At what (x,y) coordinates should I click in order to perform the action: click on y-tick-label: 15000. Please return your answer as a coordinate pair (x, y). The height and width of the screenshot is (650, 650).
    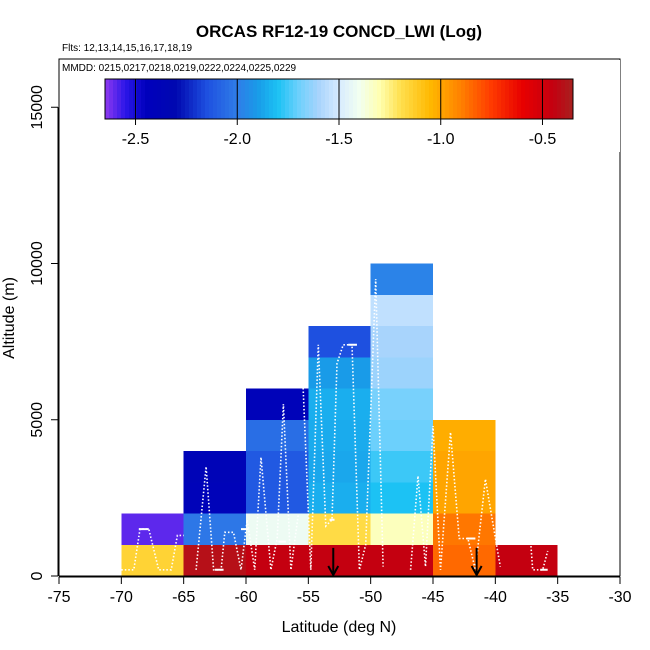
    Looking at the image, I should click on (37, 107).